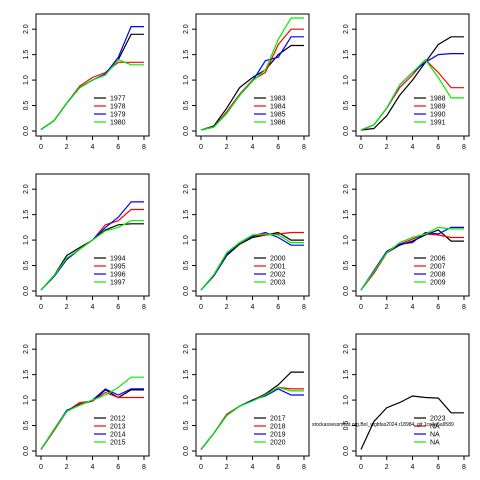 The image size is (480, 480). I want to click on series-line-2009, so click(412, 258).